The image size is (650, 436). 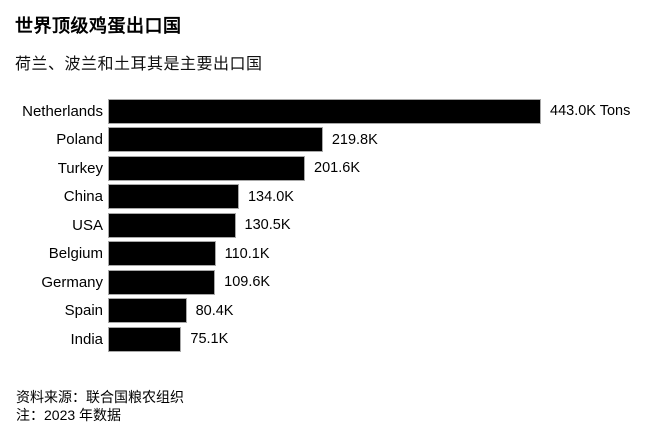 I want to click on bar-category-label: Germany, so click(x=72, y=282).